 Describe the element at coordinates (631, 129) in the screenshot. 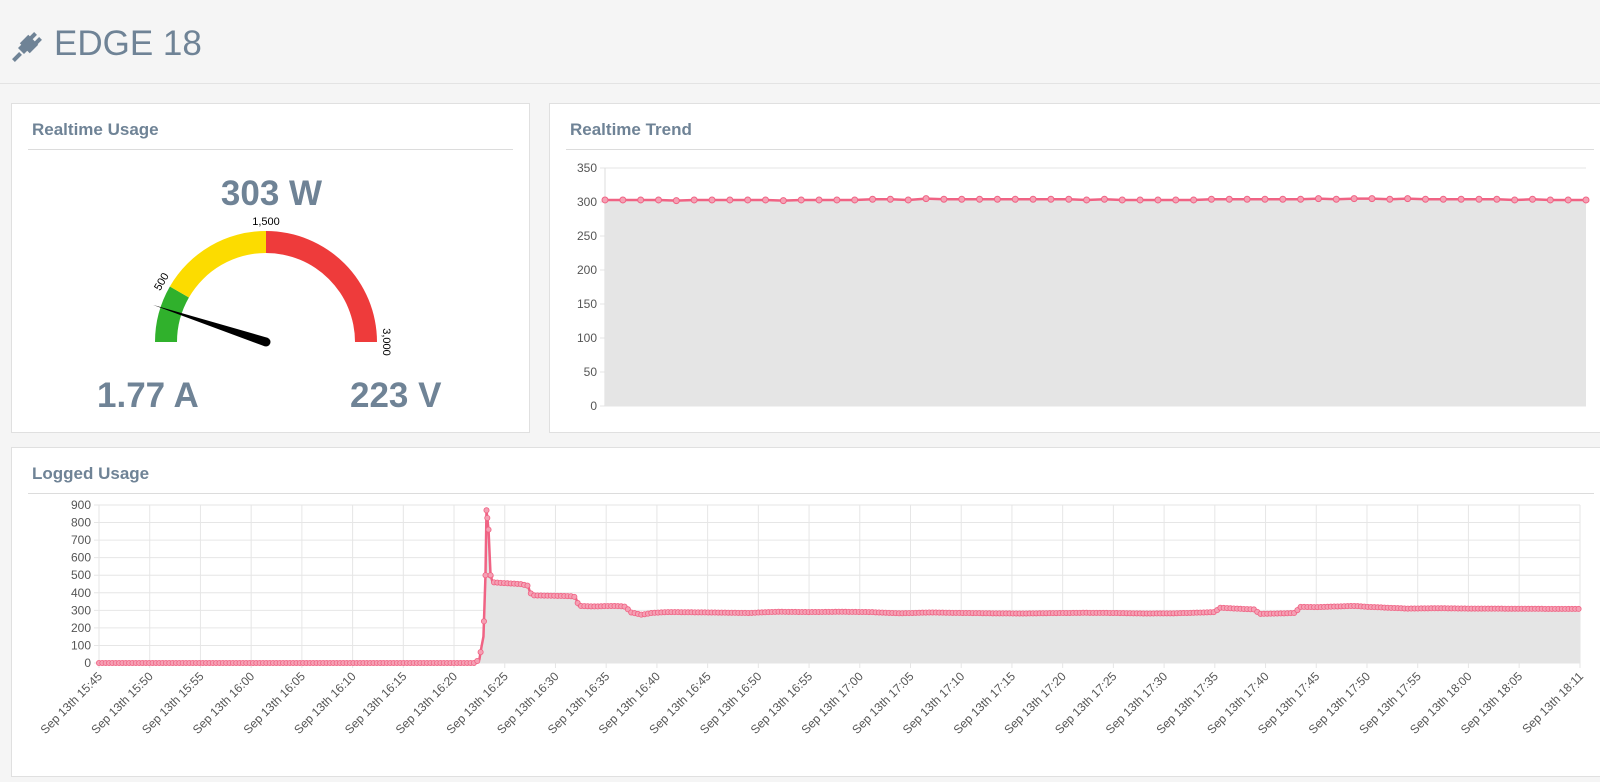

I see `realtime-trend-title: Realtime Trend` at that location.